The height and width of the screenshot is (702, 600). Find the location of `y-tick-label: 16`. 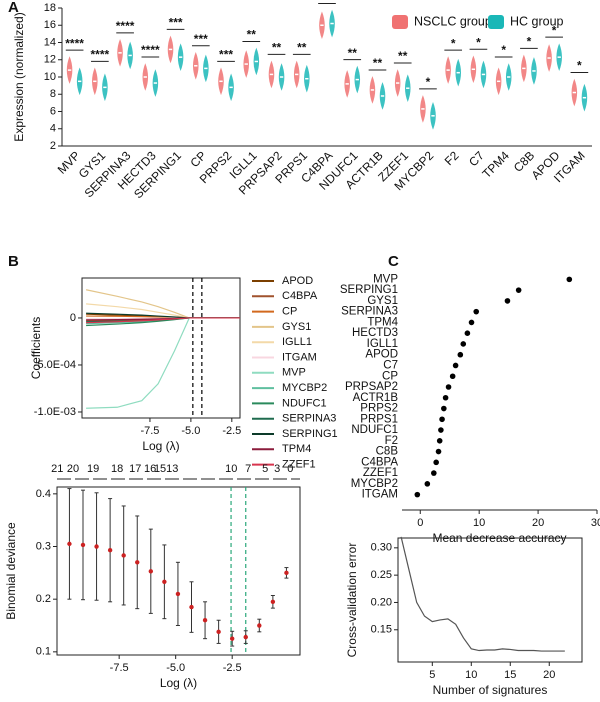

y-tick-label: 16 is located at coordinates (50, 25).